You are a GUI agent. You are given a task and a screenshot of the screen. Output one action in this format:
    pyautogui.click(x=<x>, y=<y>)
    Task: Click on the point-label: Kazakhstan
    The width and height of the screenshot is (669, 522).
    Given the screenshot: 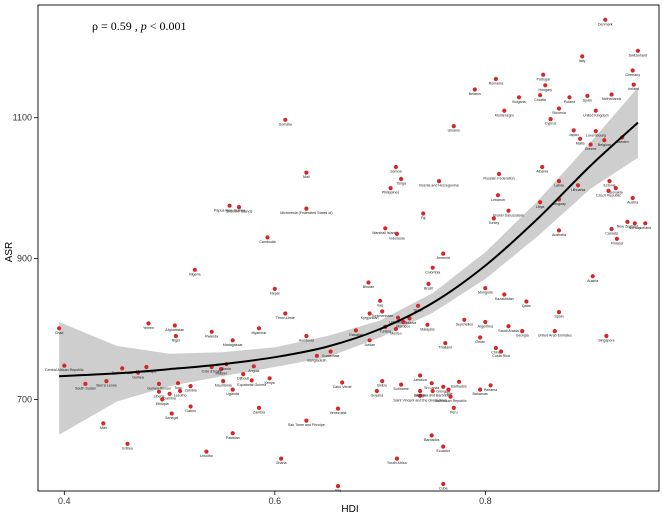 What is the action you would take?
    pyautogui.click(x=504, y=299)
    